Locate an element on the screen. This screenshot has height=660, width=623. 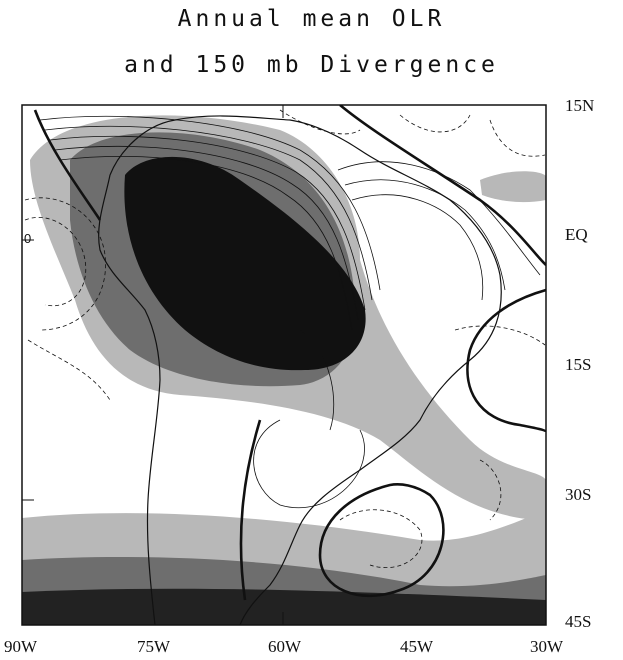
lat-label-eq: EQ is located at coordinates (576, 234).